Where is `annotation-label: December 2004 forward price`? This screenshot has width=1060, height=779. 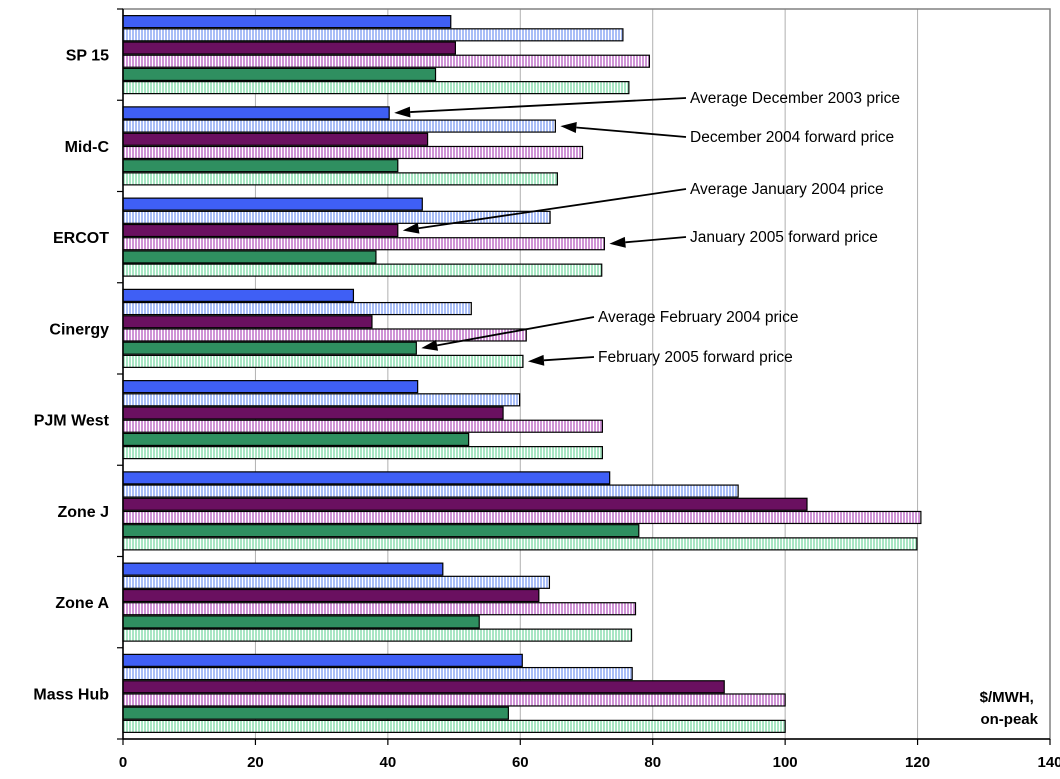 annotation-label: December 2004 forward price is located at coordinates (792, 137).